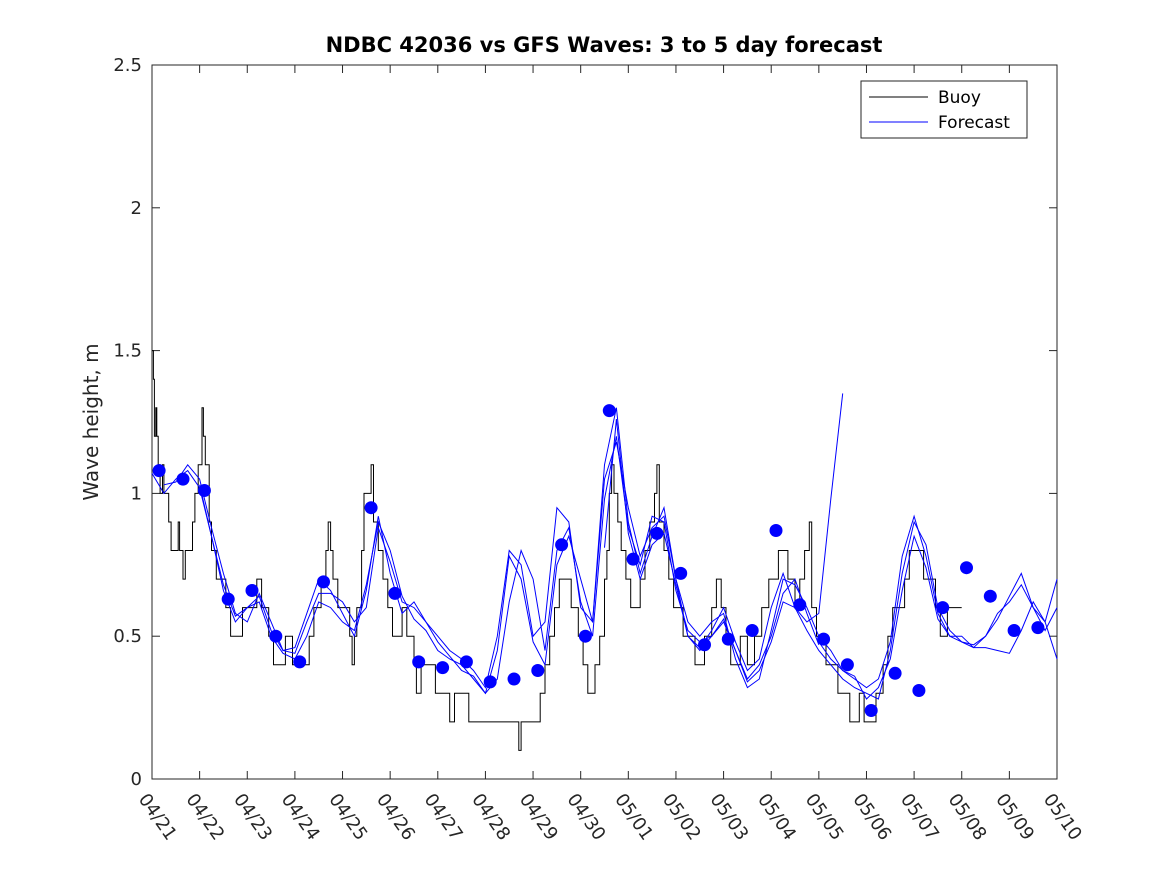 The width and height of the screenshot is (1167, 875). Describe the element at coordinates (136, 493) in the screenshot. I see `y-tick-label: 1` at that location.